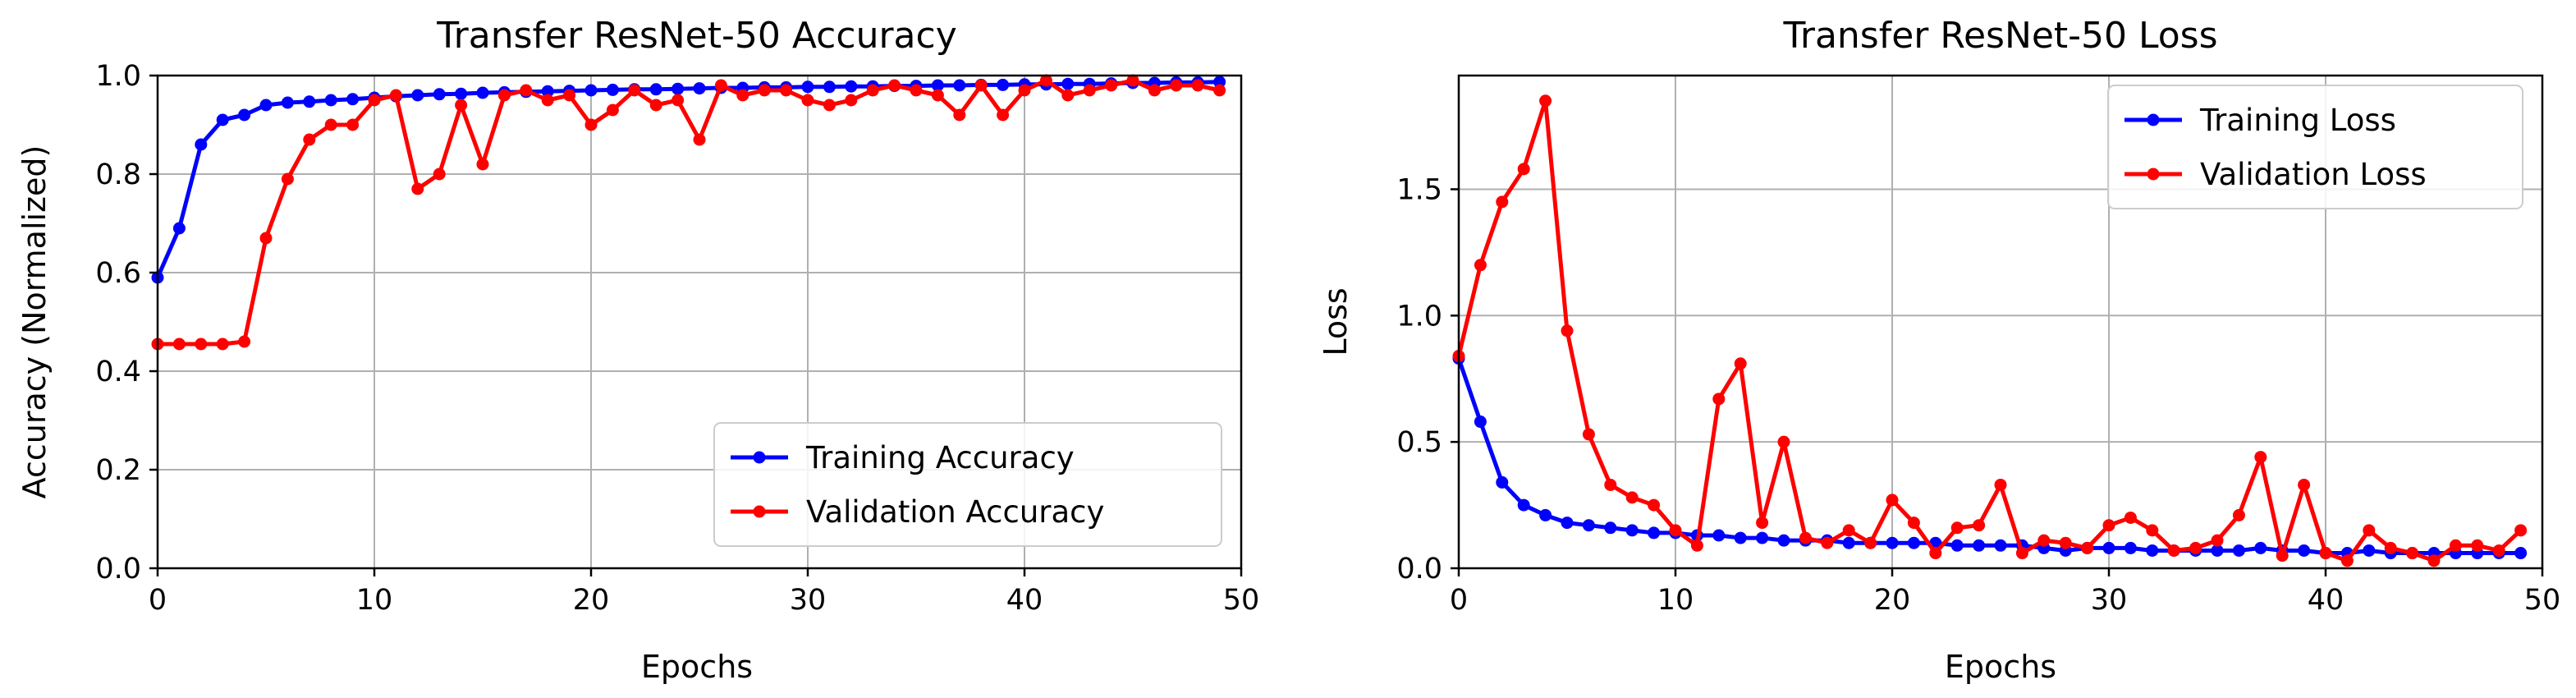  What do you see at coordinates (1419, 189) in the screenshot?
I see `loss-y-tick-label: 1.5` at bounding box center [1419, 189].